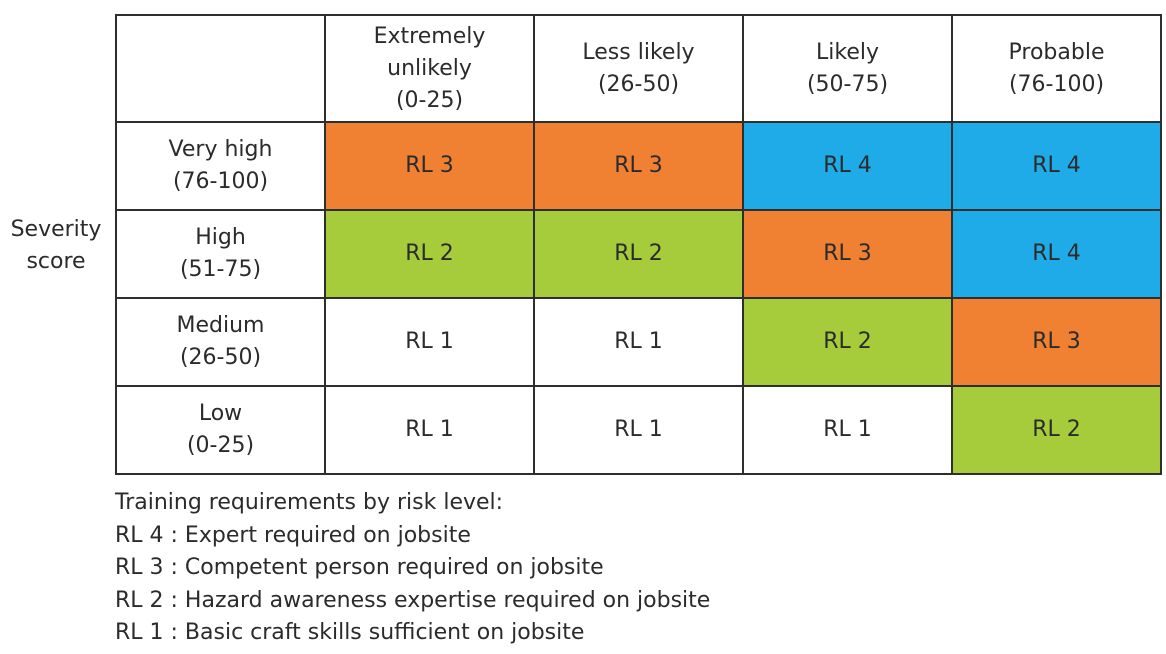  Describe the element at coordinates (1056, 52) in the screenshot. I see `column-header-line: Probable` at that location.